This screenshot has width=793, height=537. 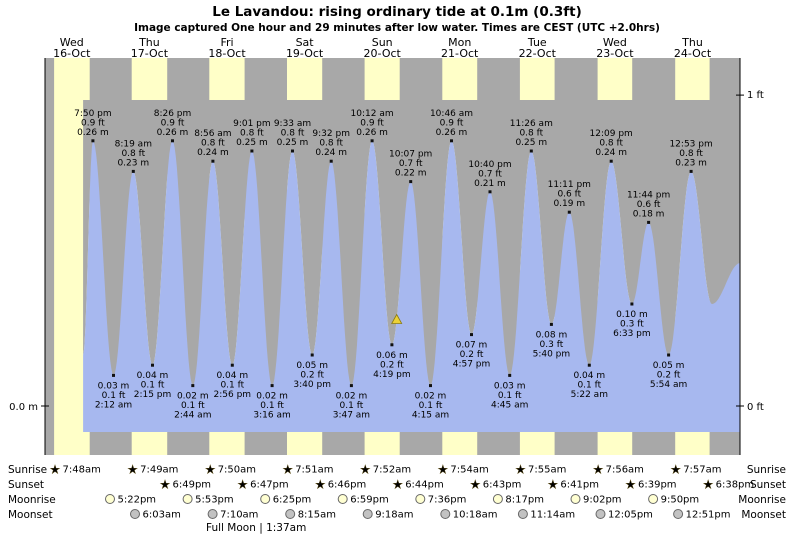 What do you see at coordinates (32, 500) in the screenshot?
I see `astro-row-label-left: Moonrise` at bounding box center [32, 500].